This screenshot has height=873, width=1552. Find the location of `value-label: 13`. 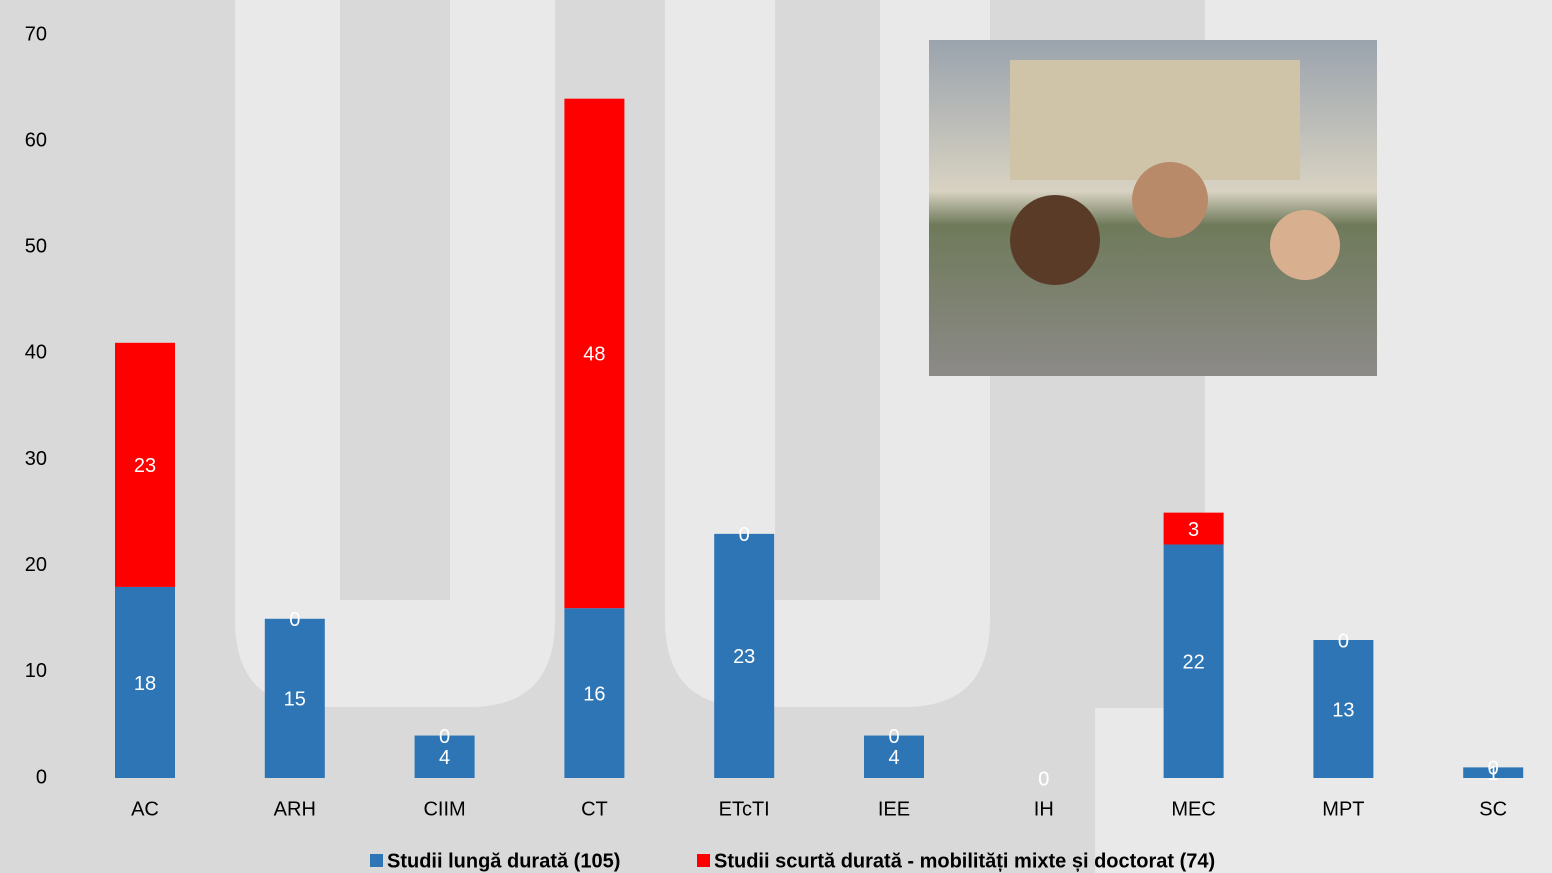

value-label: 13 is located at coordinates (1343, 710).